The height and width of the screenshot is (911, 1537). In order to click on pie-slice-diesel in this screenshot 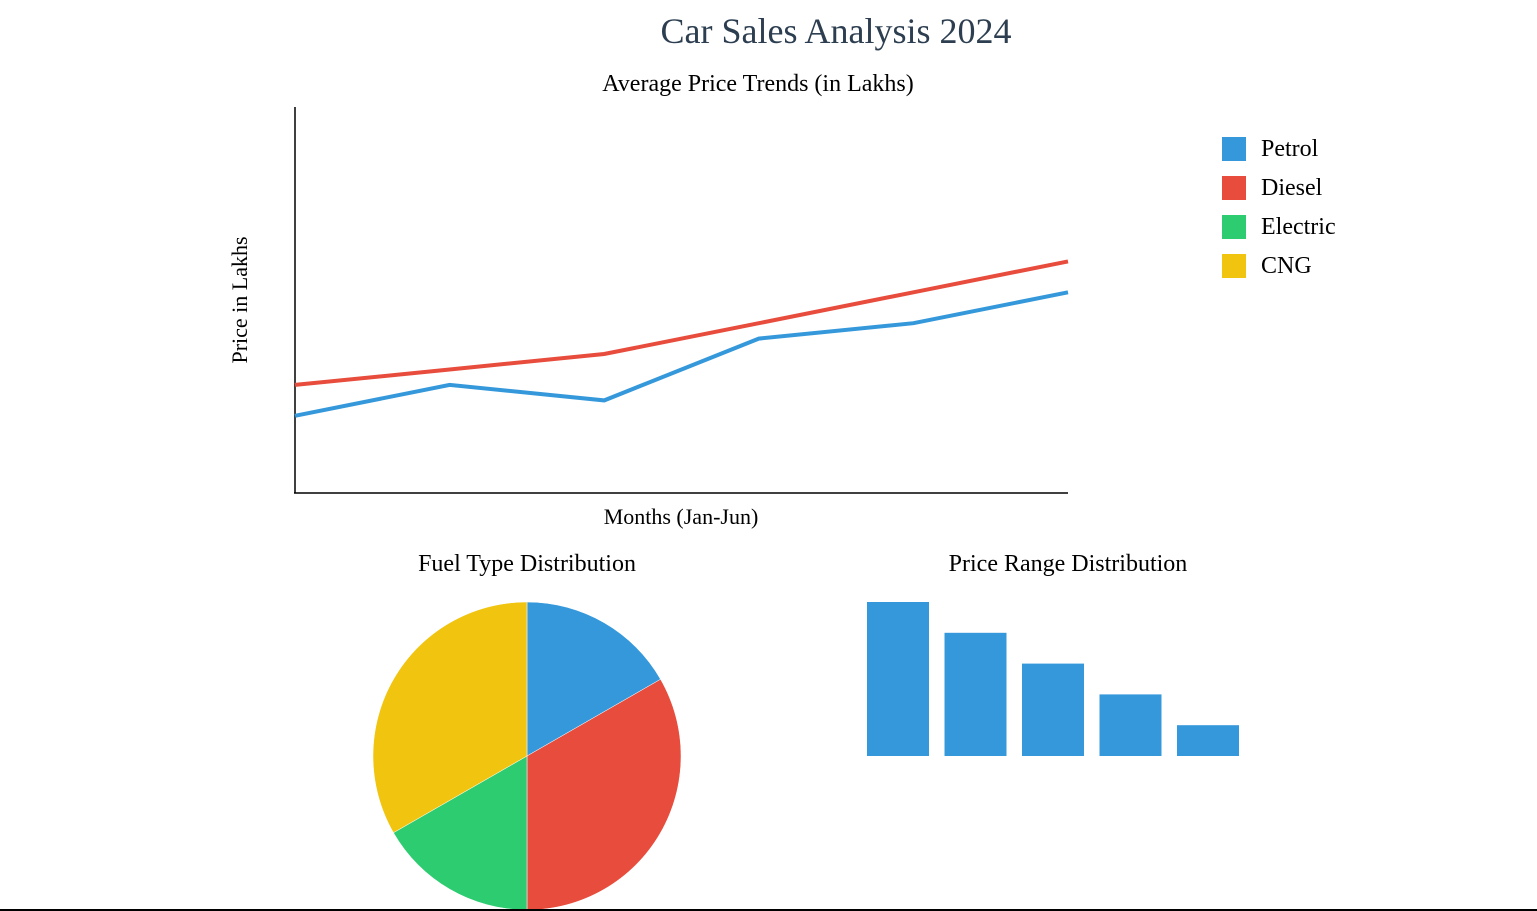, I will do `click(604, 794)`.